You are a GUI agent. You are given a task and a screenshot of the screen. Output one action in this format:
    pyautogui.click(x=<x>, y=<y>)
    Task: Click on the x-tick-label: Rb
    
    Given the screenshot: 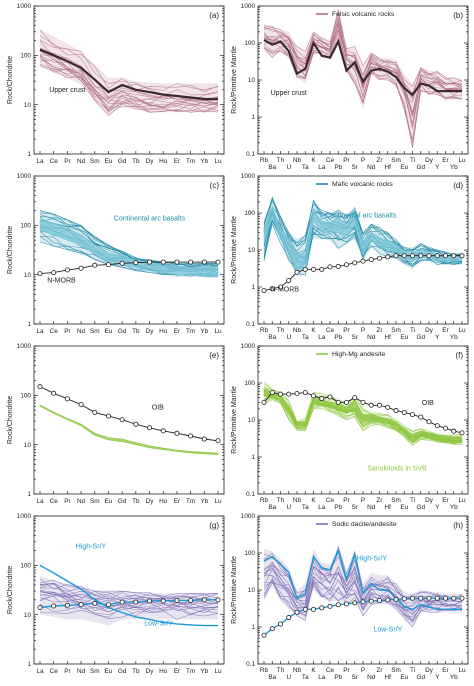 What is the action you would take?
    pyautogui.click(x=264, y=160)
    